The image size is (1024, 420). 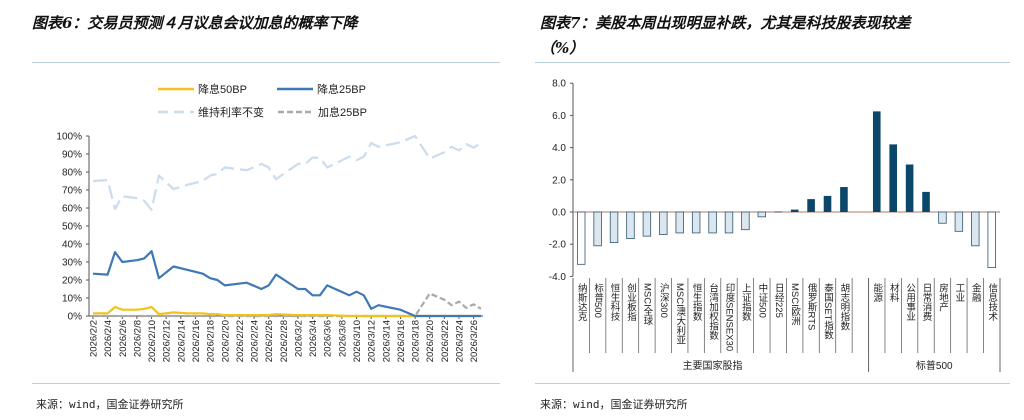 I want to click on left-y-tick-label: 50%, so click(x=72, y=227).